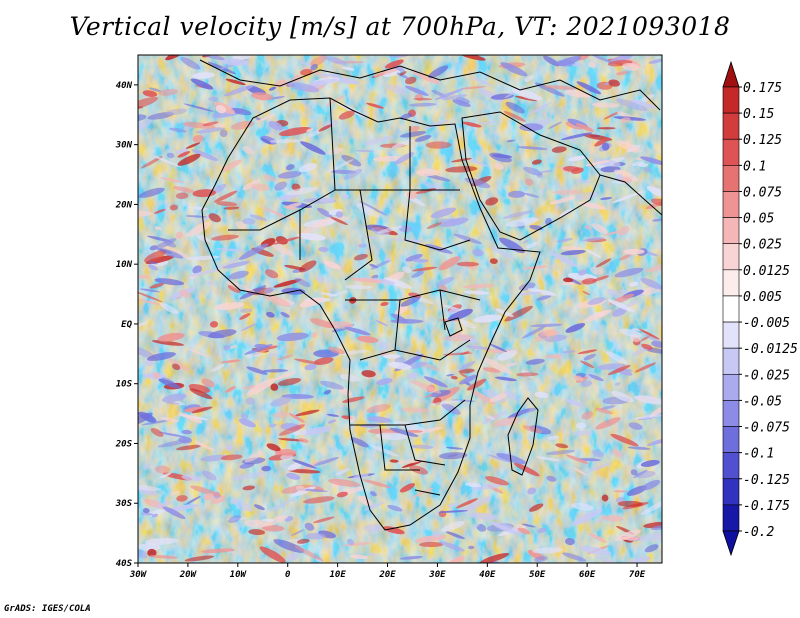 This screenshot has height=618, width=800. Describe the element at coordinates (762, 401) in the screenshot. I see `colorbar-label: -0.05` at that location.